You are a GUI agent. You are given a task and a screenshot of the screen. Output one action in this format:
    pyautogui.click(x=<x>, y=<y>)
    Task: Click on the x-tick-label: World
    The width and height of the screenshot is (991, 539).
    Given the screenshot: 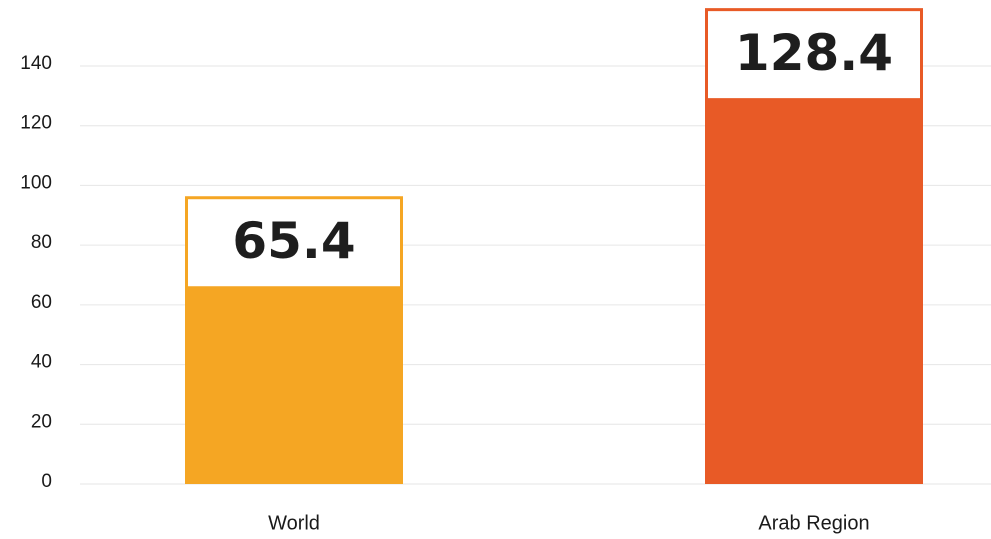 What is the action you would take?
    pyautogui.click(x=294, y=523)
    